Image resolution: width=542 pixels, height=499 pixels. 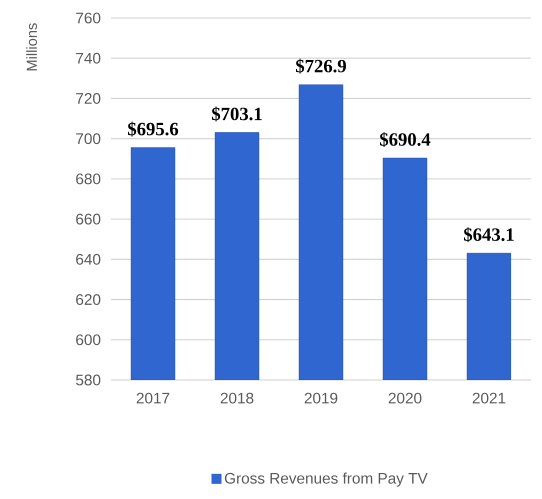 I want to click on data-label: $695.6, so click(x=153, y=129).